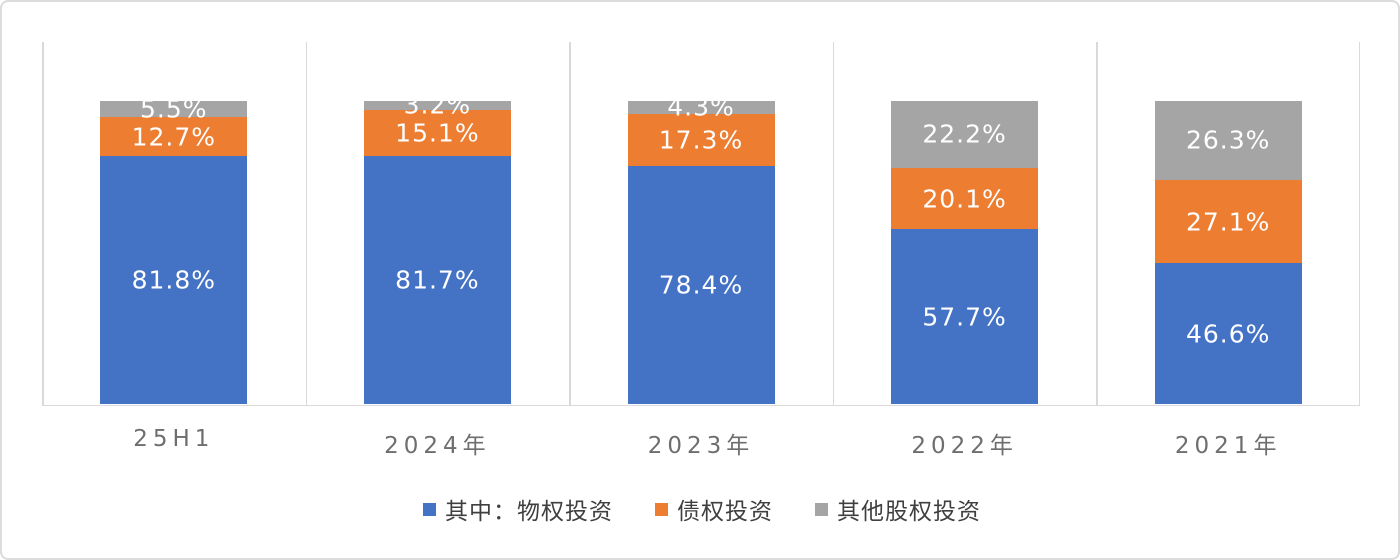 The height and width of the screenshot is (560, 1400). I want to click on segment-data-label: 81.8%, so click(173, 280).